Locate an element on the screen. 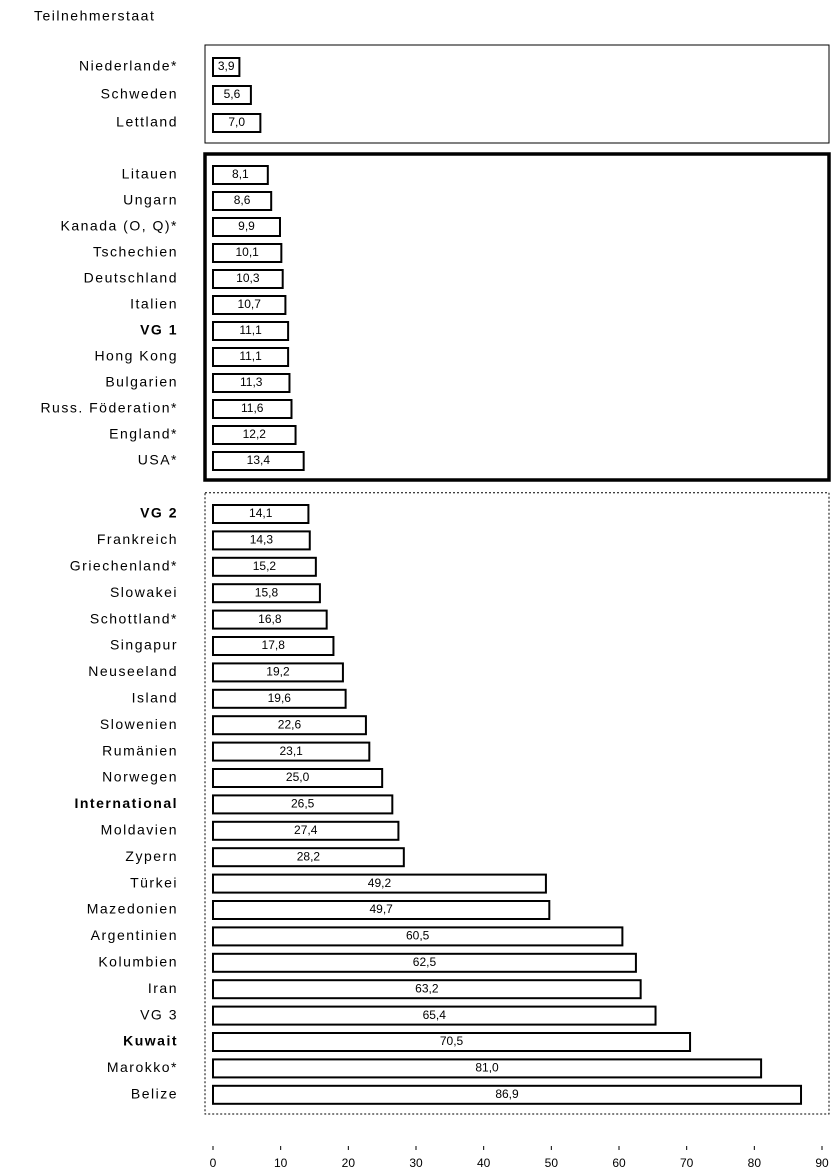 This screenshot has width=832, height=1171. category-label: Deutschland is located at coordinates (131, 278).